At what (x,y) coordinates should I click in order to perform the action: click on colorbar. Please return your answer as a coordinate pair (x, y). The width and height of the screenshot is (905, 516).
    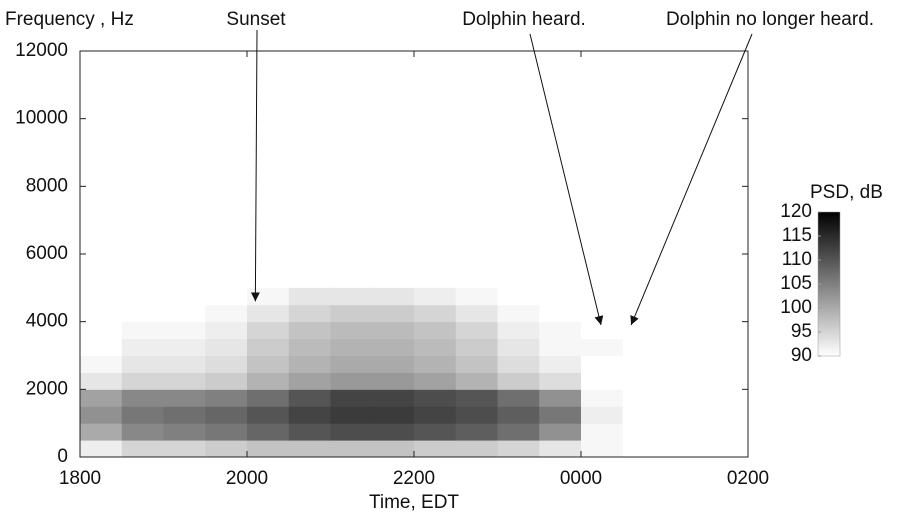
    Looking at the image, I should click on (829, 284).